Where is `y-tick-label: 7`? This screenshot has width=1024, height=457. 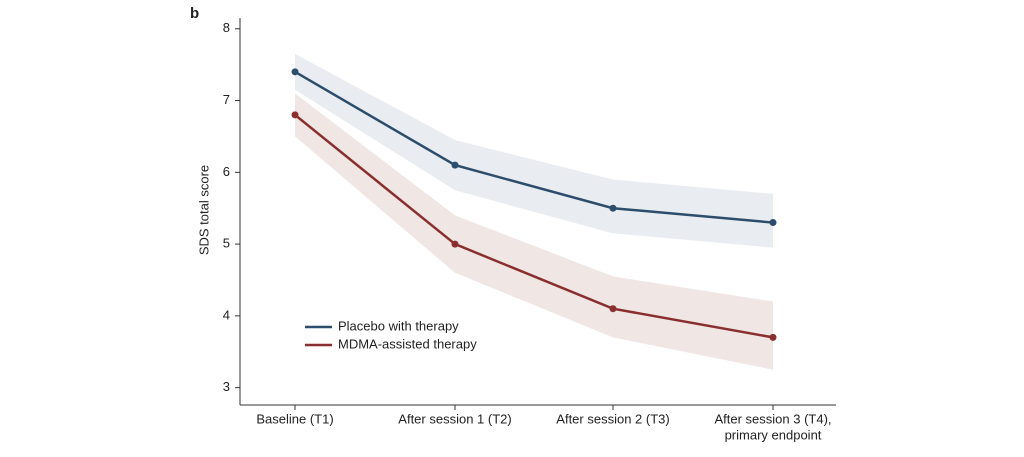
y-tick-label: 7 is located at coordinates (226, 99).